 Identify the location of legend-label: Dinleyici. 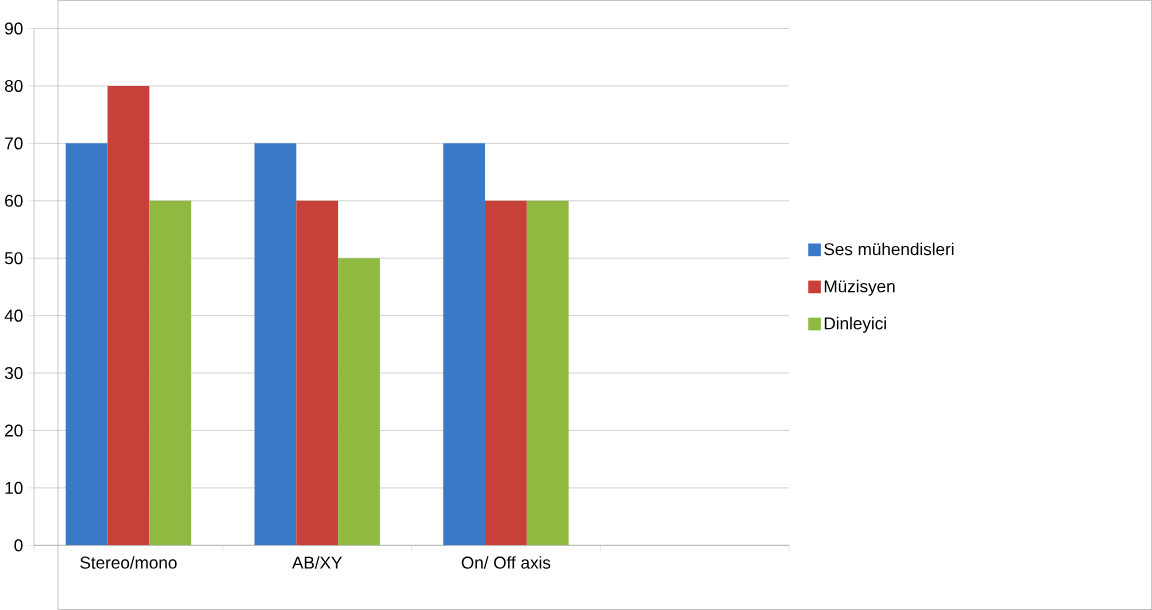
(855, 324).